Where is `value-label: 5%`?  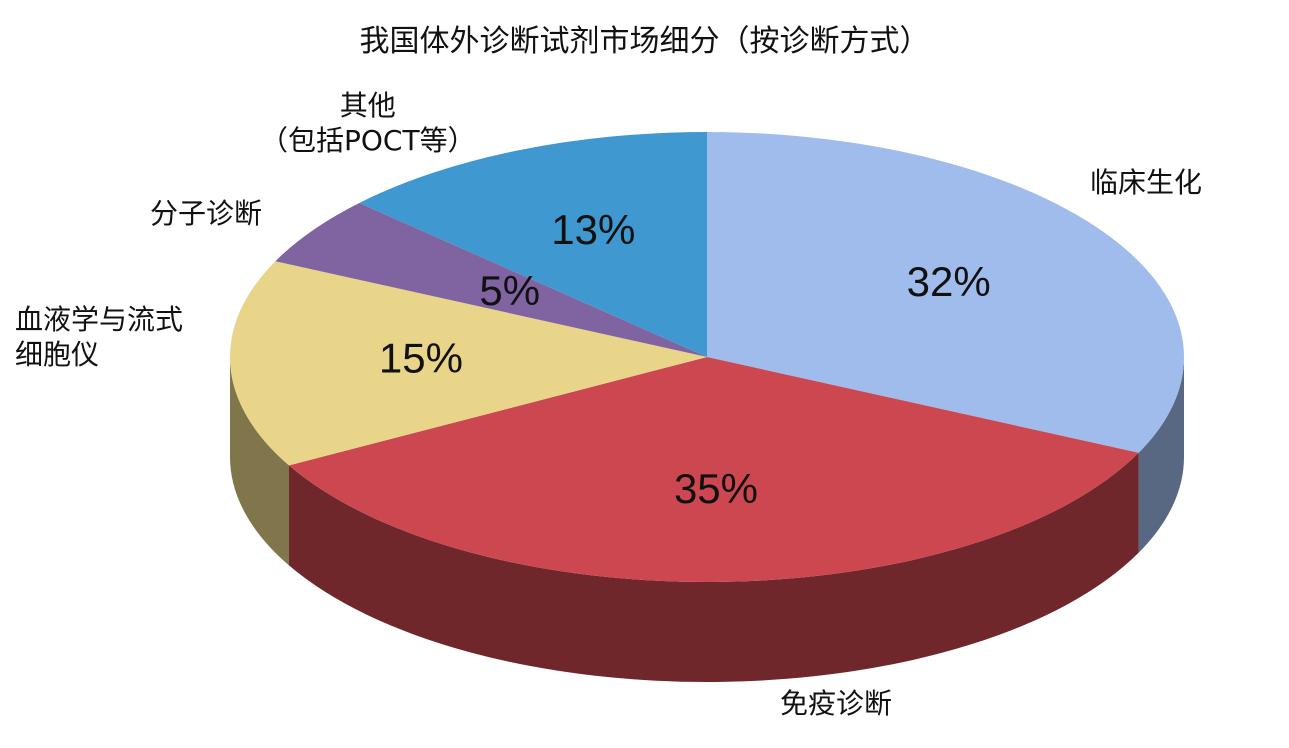 value-label: 5% is located at coordinates (509, 290).